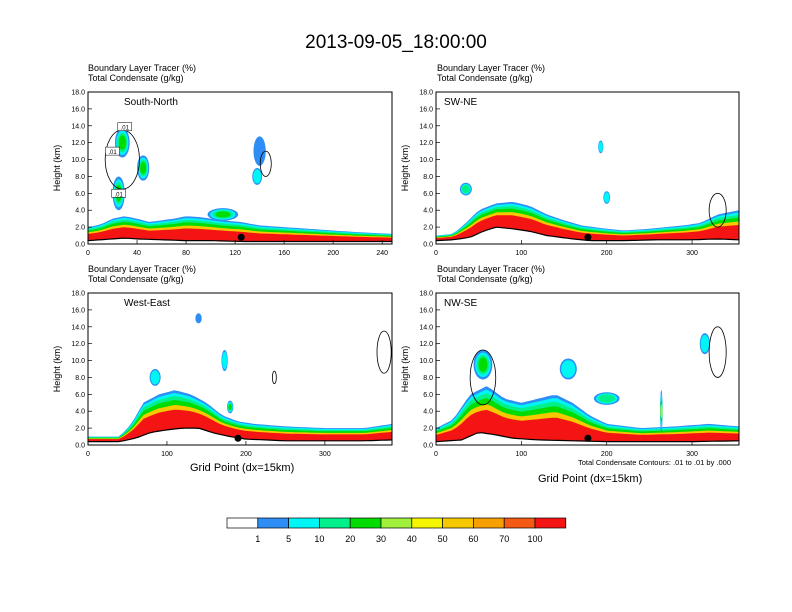 The width and height of the screenshot is (792, 612). What do you see at coordinates (504, 539) in the screenshot?
I see `colorbar-label: 70` at bounding box center [504, 539].